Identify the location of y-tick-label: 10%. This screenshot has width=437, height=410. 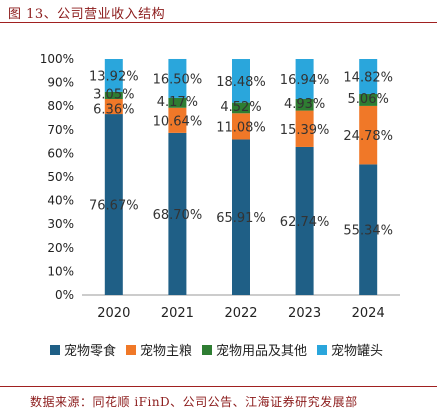
(60, 271).